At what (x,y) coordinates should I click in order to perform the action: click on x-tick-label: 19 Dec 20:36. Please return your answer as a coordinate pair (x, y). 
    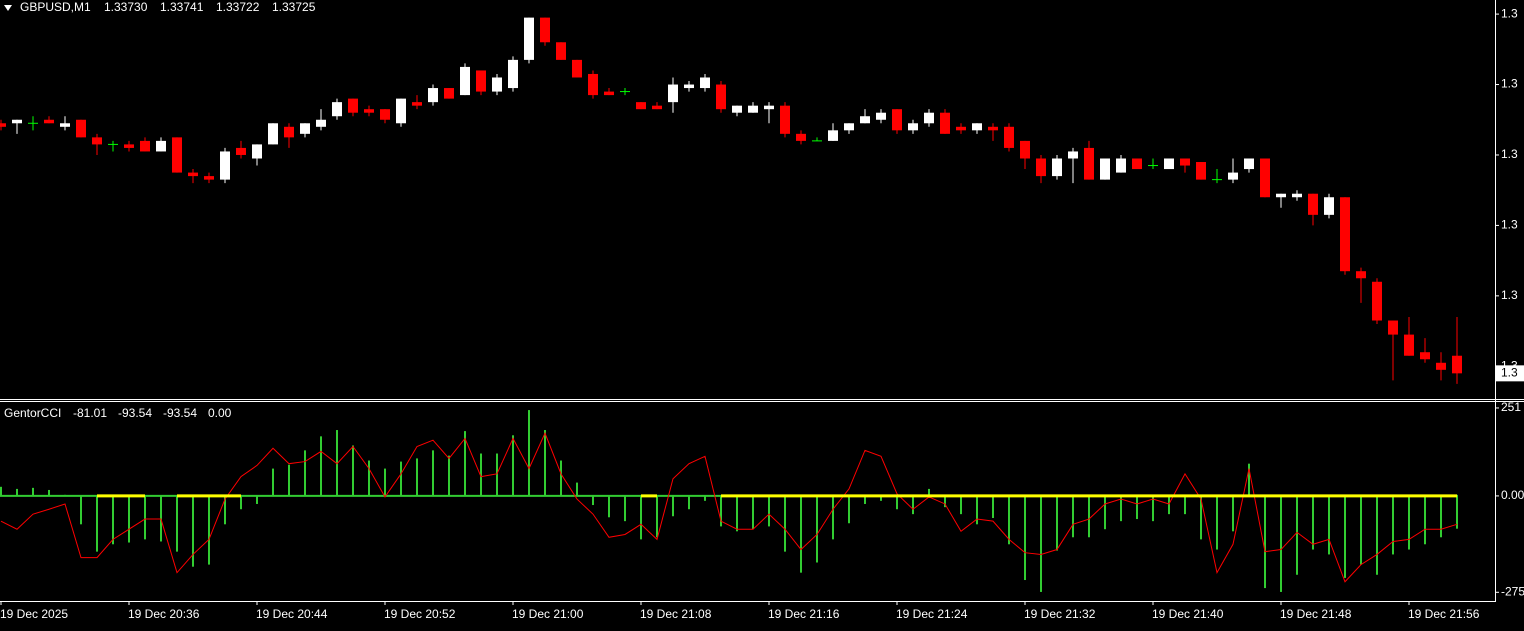
    Looking at the image, I should click on (164, 614).